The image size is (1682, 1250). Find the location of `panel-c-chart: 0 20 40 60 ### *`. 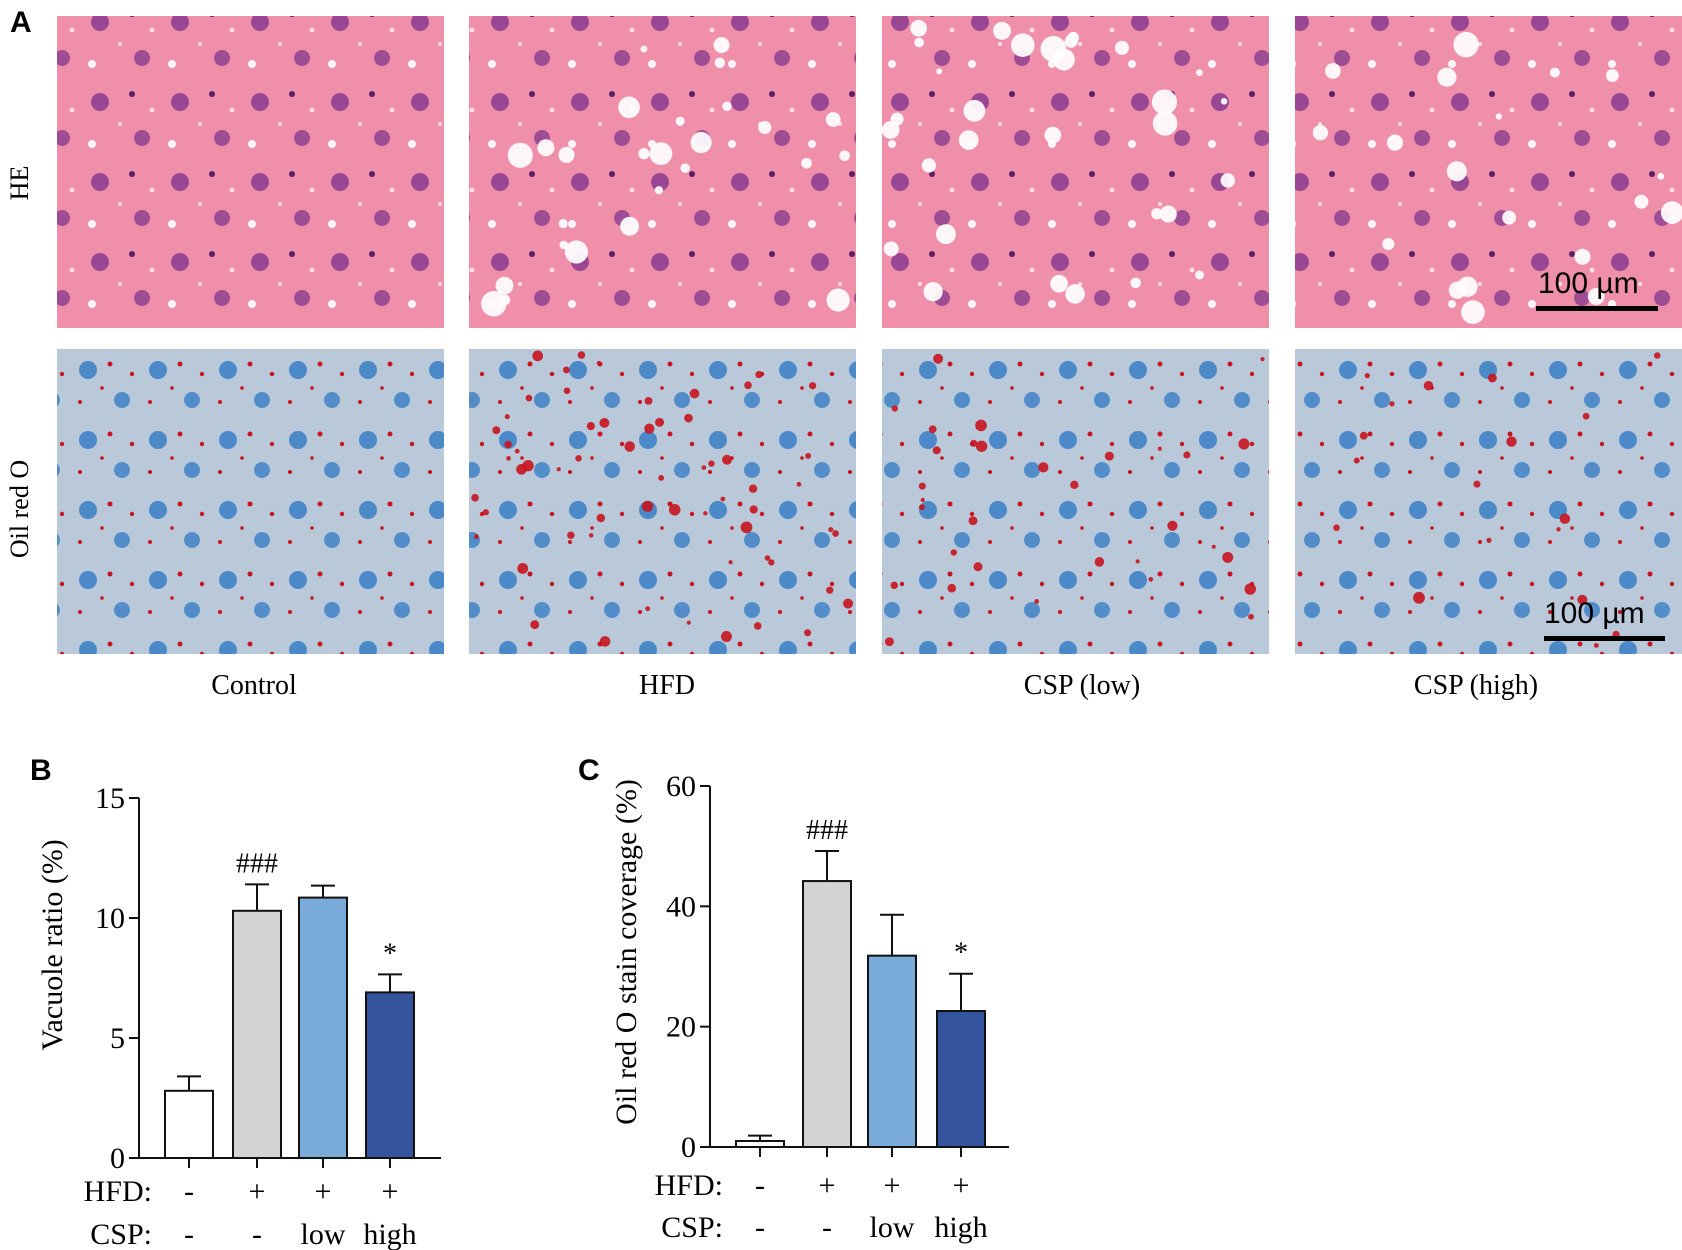

panel-c-chart: 0 20 40 60 ### * is located at coordinates (837, 967).